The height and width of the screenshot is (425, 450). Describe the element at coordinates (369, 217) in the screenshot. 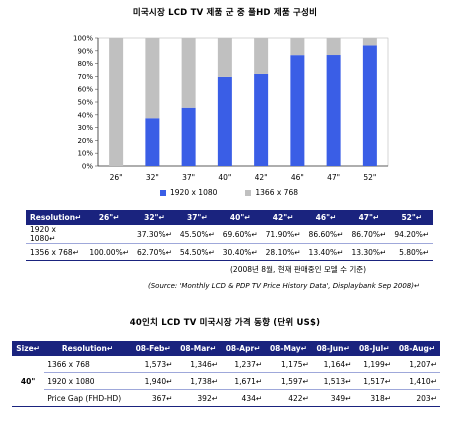

I see `table-header-cell: 47"↵` at that location.